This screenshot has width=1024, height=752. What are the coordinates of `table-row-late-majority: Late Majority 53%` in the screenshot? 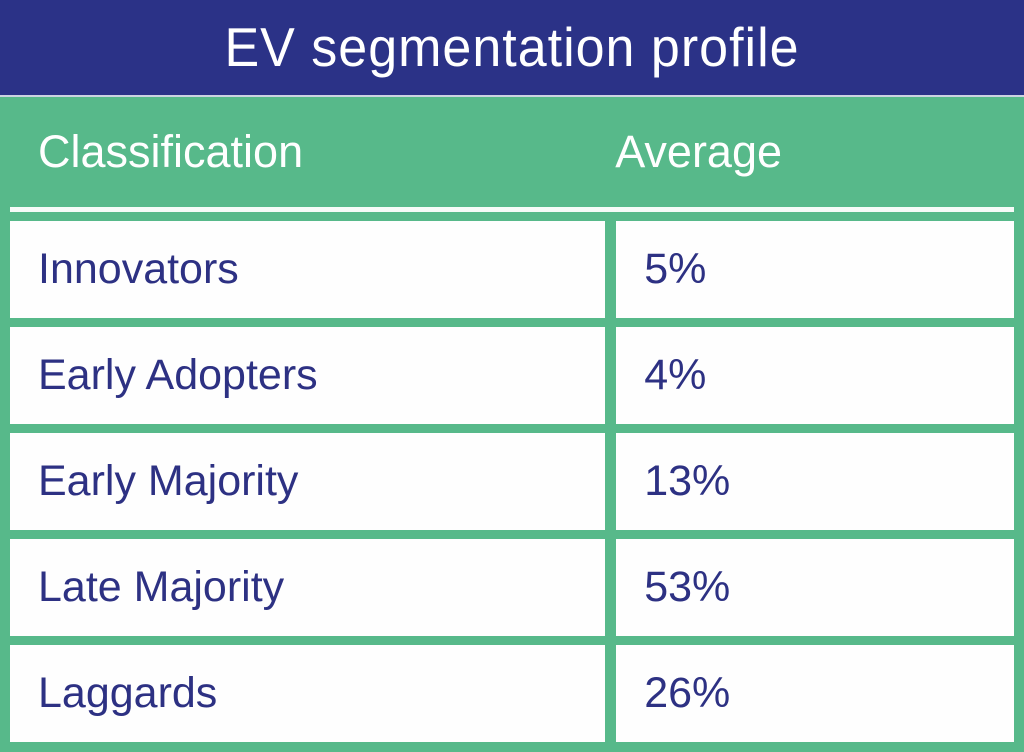 It's located at (512, 587).